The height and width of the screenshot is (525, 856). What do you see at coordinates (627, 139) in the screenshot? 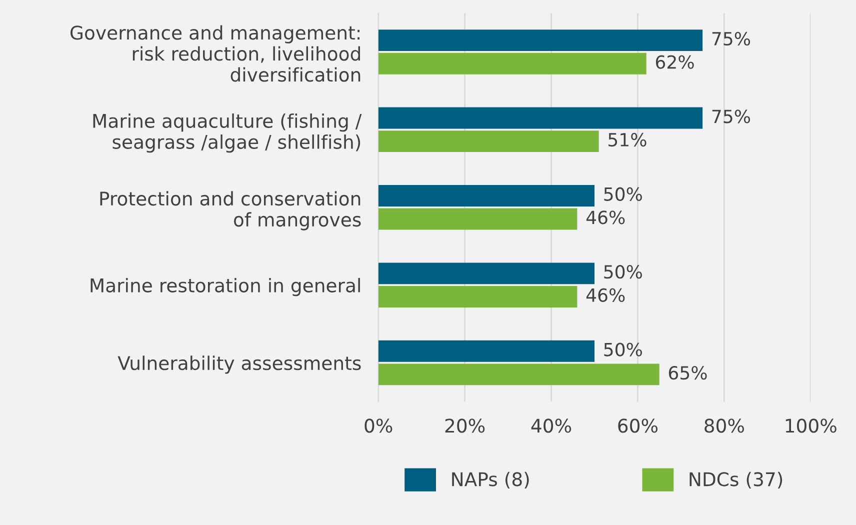
I see `data-label: 51%` at bounding box center [627, 139].